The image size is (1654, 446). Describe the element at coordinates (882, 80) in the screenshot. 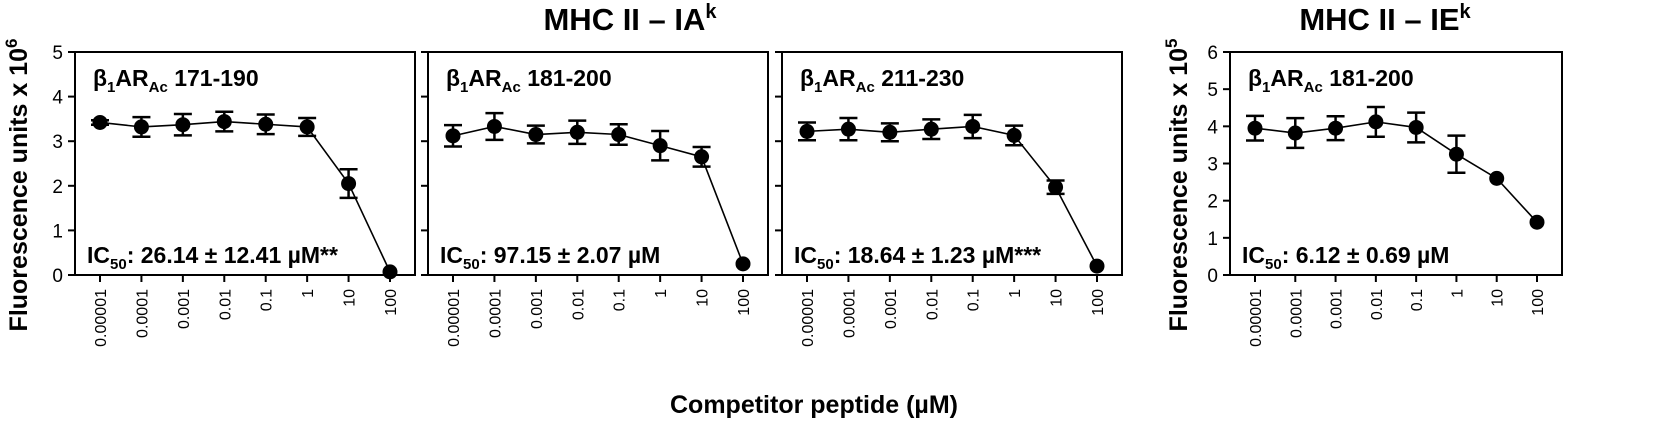

I see `panel-peptide-label: β1ARAc 211-230` at that location.